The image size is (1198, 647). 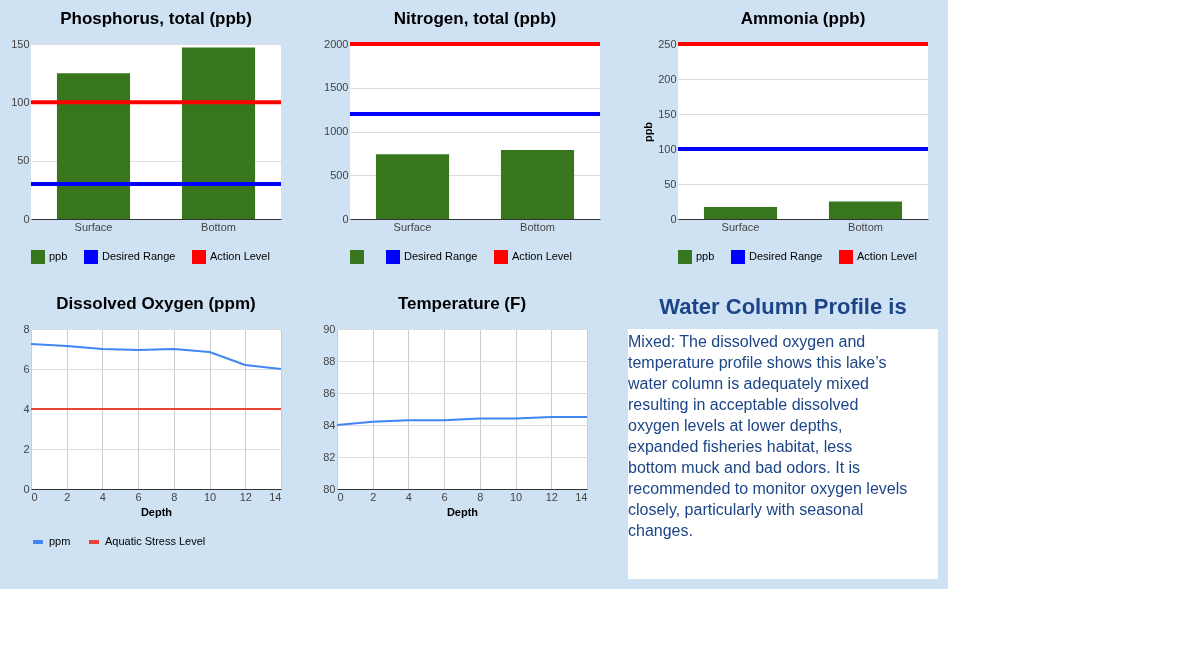 What do you see at coordinates (329, 424) in the screenshot?
I see `y-tick-label: 84` at bounding box center [329, 424].